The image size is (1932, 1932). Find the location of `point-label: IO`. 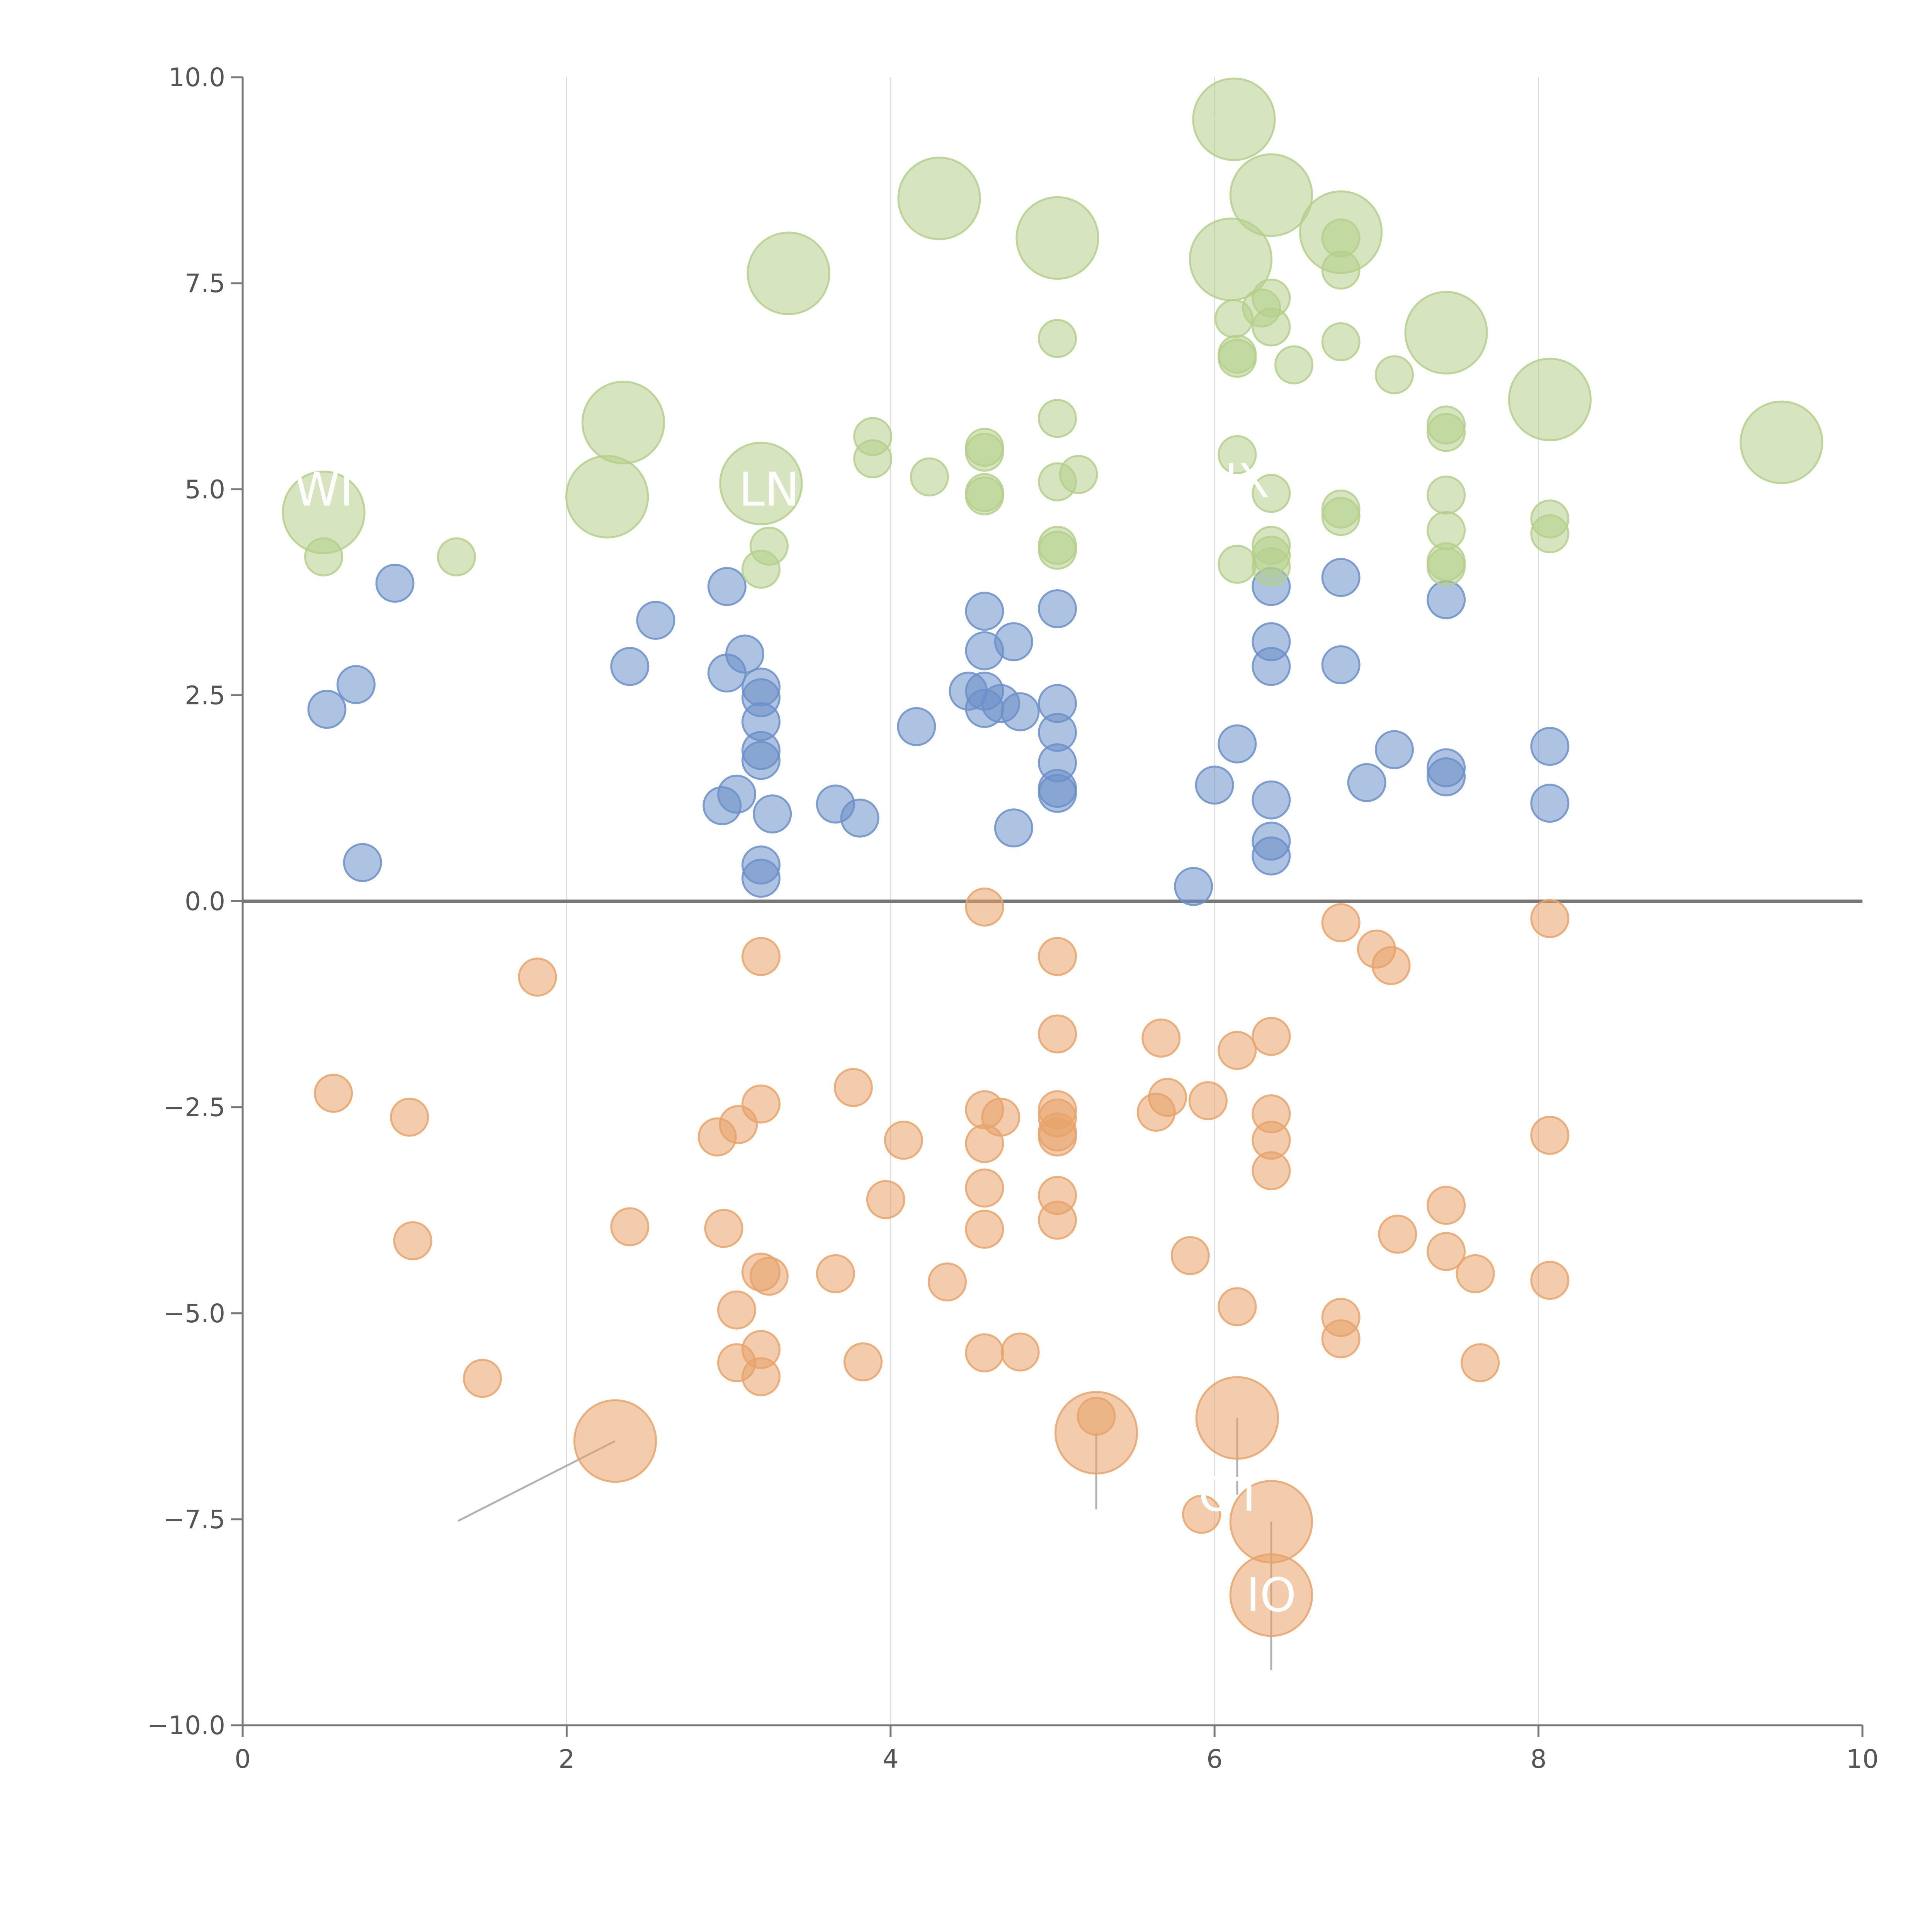

point-label: IO is located at coordinates (1271, 1596).